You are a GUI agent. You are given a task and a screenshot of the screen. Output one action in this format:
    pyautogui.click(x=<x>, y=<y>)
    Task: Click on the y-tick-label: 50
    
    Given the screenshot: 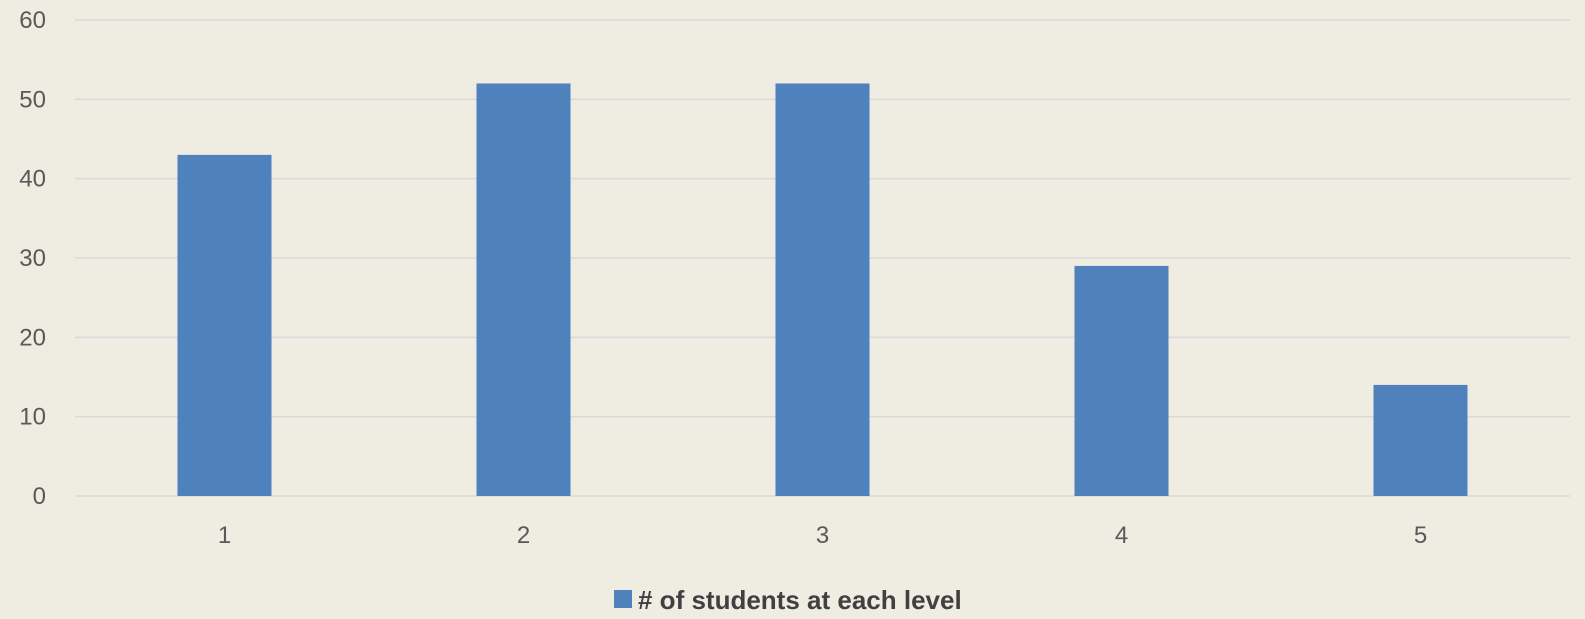 What is the action you would take?
    pyautogui.click(x=32, y=99)
    